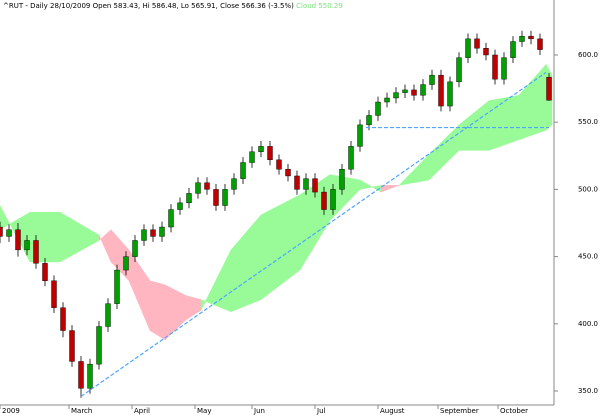  What do you see at coordinates (588, 324) in the screenshot?
I see `y-tick-label: 400.0` at bounding box center [588, 324].